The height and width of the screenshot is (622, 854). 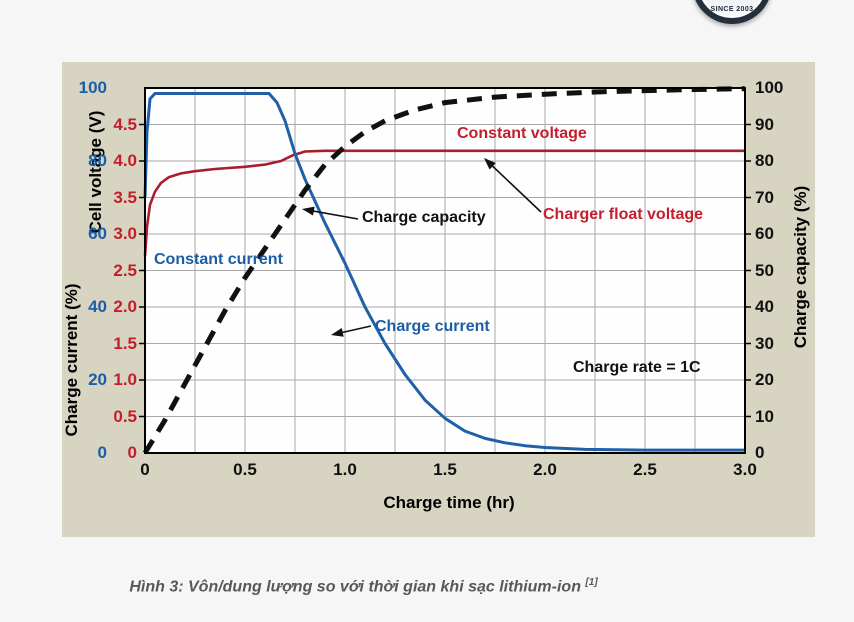 What do you see at coordinates (637, 367) in the screenshot?
I see `annotation-charge-rate: Charge rate = 1C` at bounding box center [637, 367].